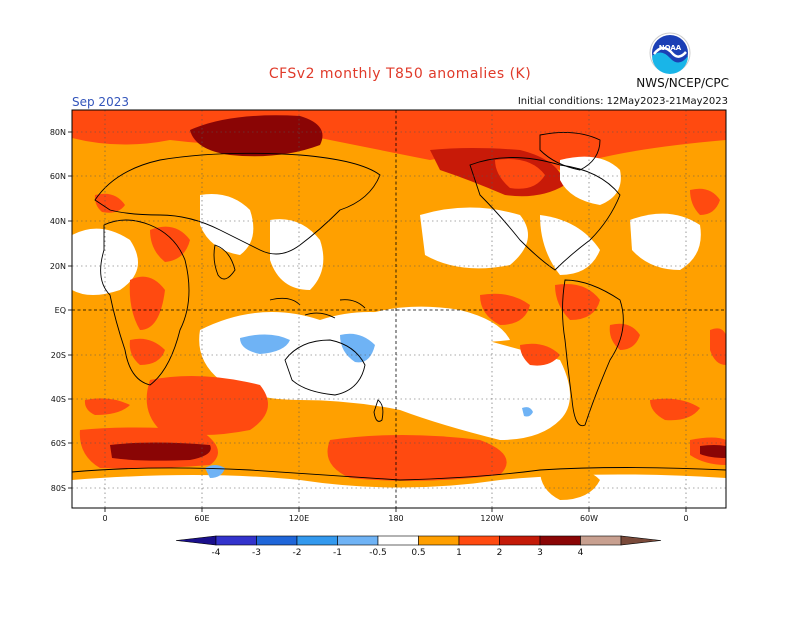 The width and height of the screenshot is (800, 618). I want to click on colorbar: -4 -3 -2 -1 -0.5 0.5 1 2 3 4, so click(418, 546).